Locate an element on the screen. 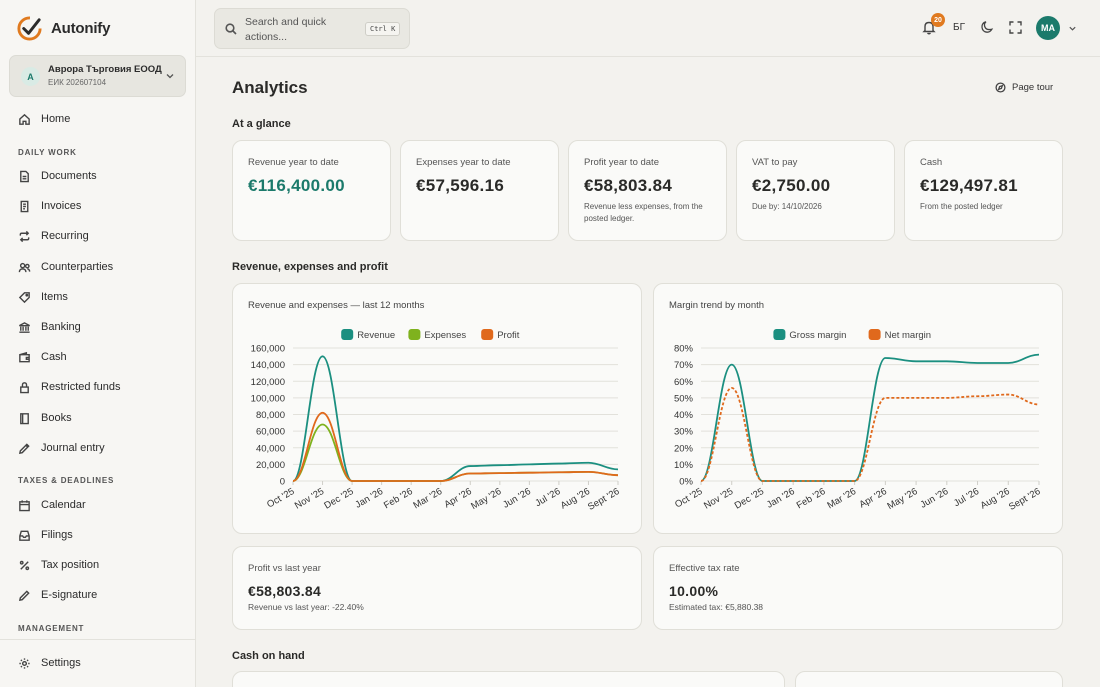 This screenshot has width=1100, height=687. fullscreen-icon is located at coordinates (1015, 27).